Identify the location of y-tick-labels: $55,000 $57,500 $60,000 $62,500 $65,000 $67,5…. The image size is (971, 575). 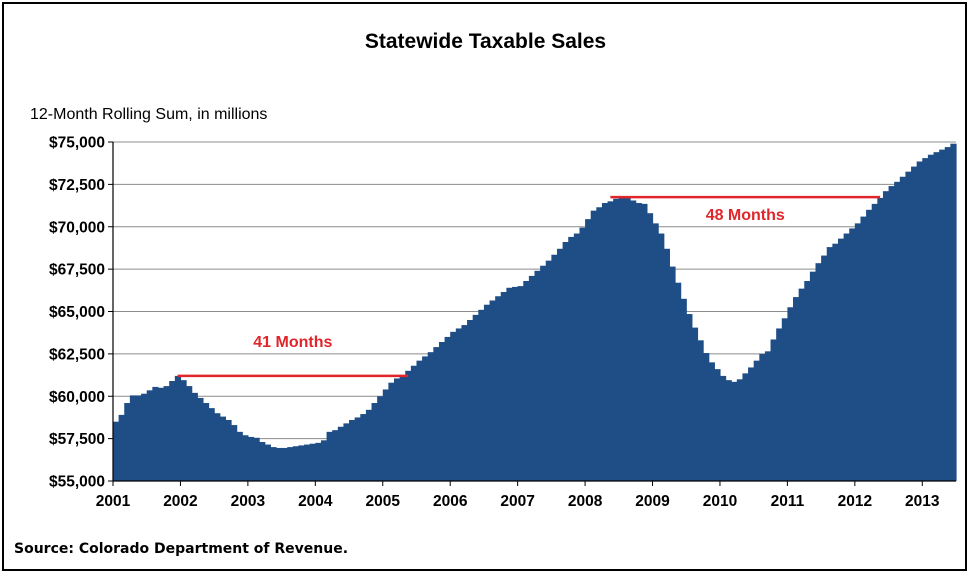
(77, 313).